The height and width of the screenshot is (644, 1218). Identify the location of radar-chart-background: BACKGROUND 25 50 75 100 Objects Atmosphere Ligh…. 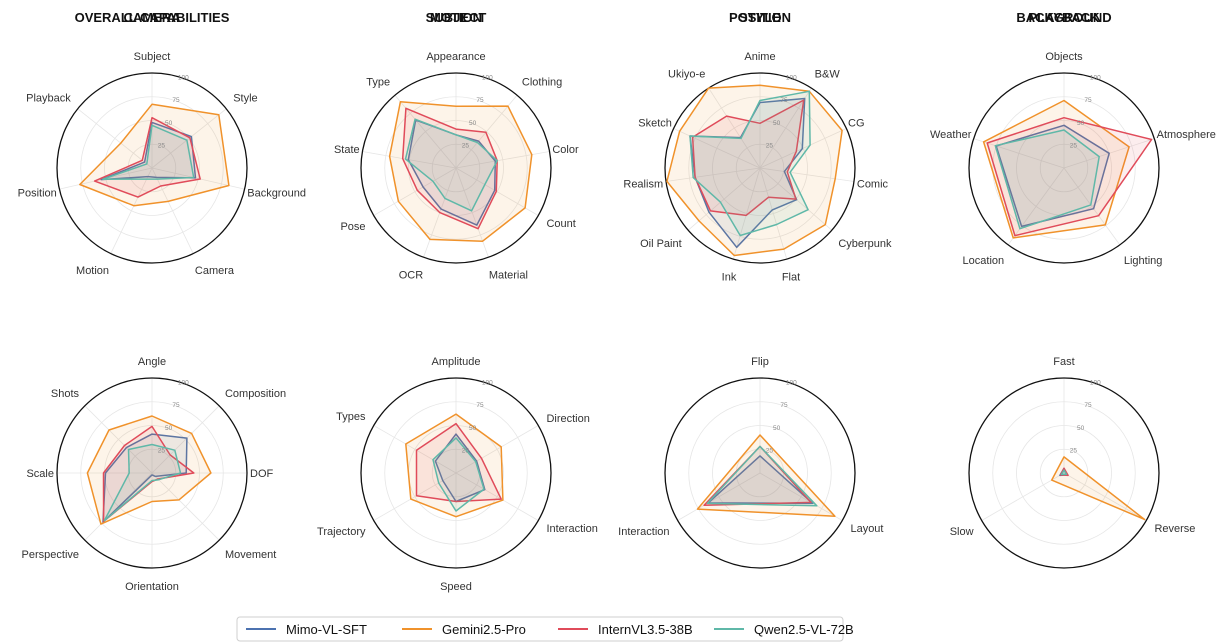
(1073, 138).